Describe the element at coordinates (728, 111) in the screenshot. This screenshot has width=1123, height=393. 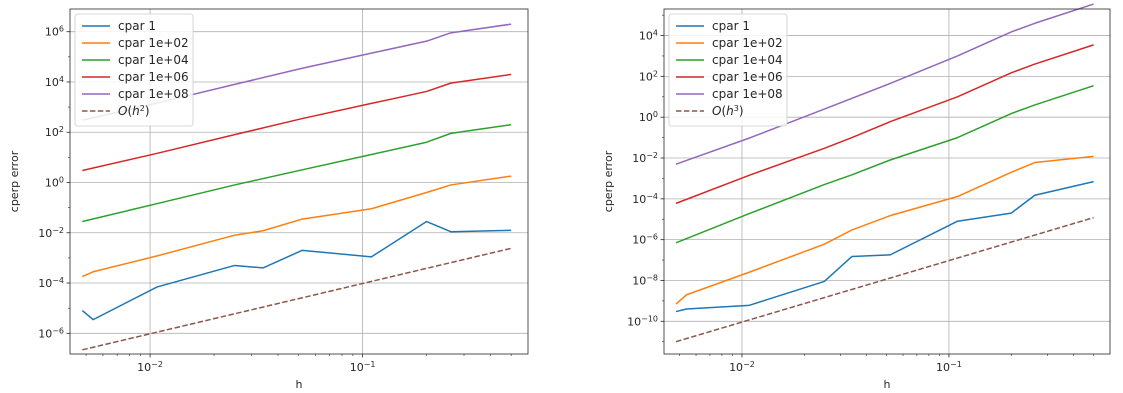
I see `legend-entry: O(h3)` at that location.